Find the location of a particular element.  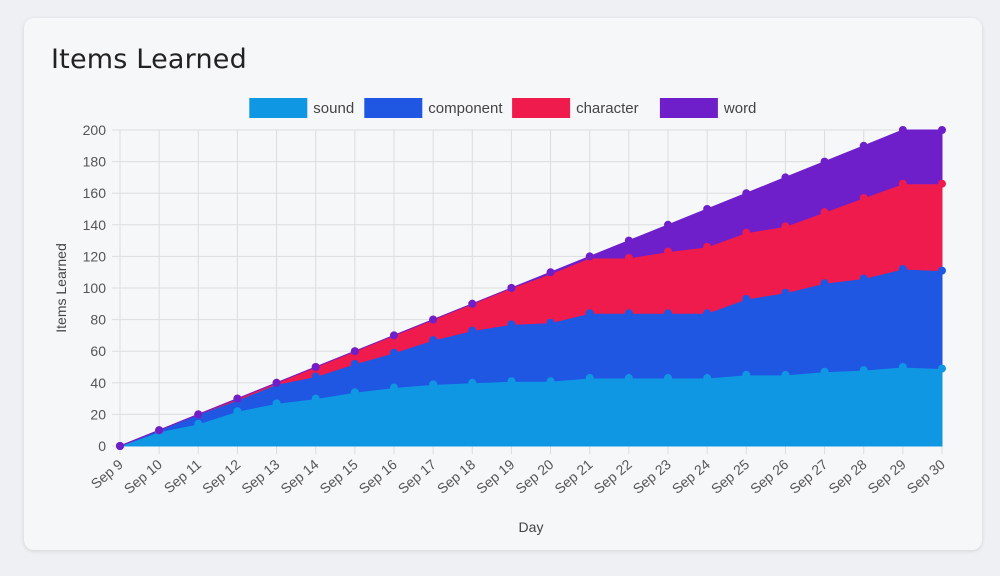

y-tick-label: 60 is located at coordinates (98, 351).